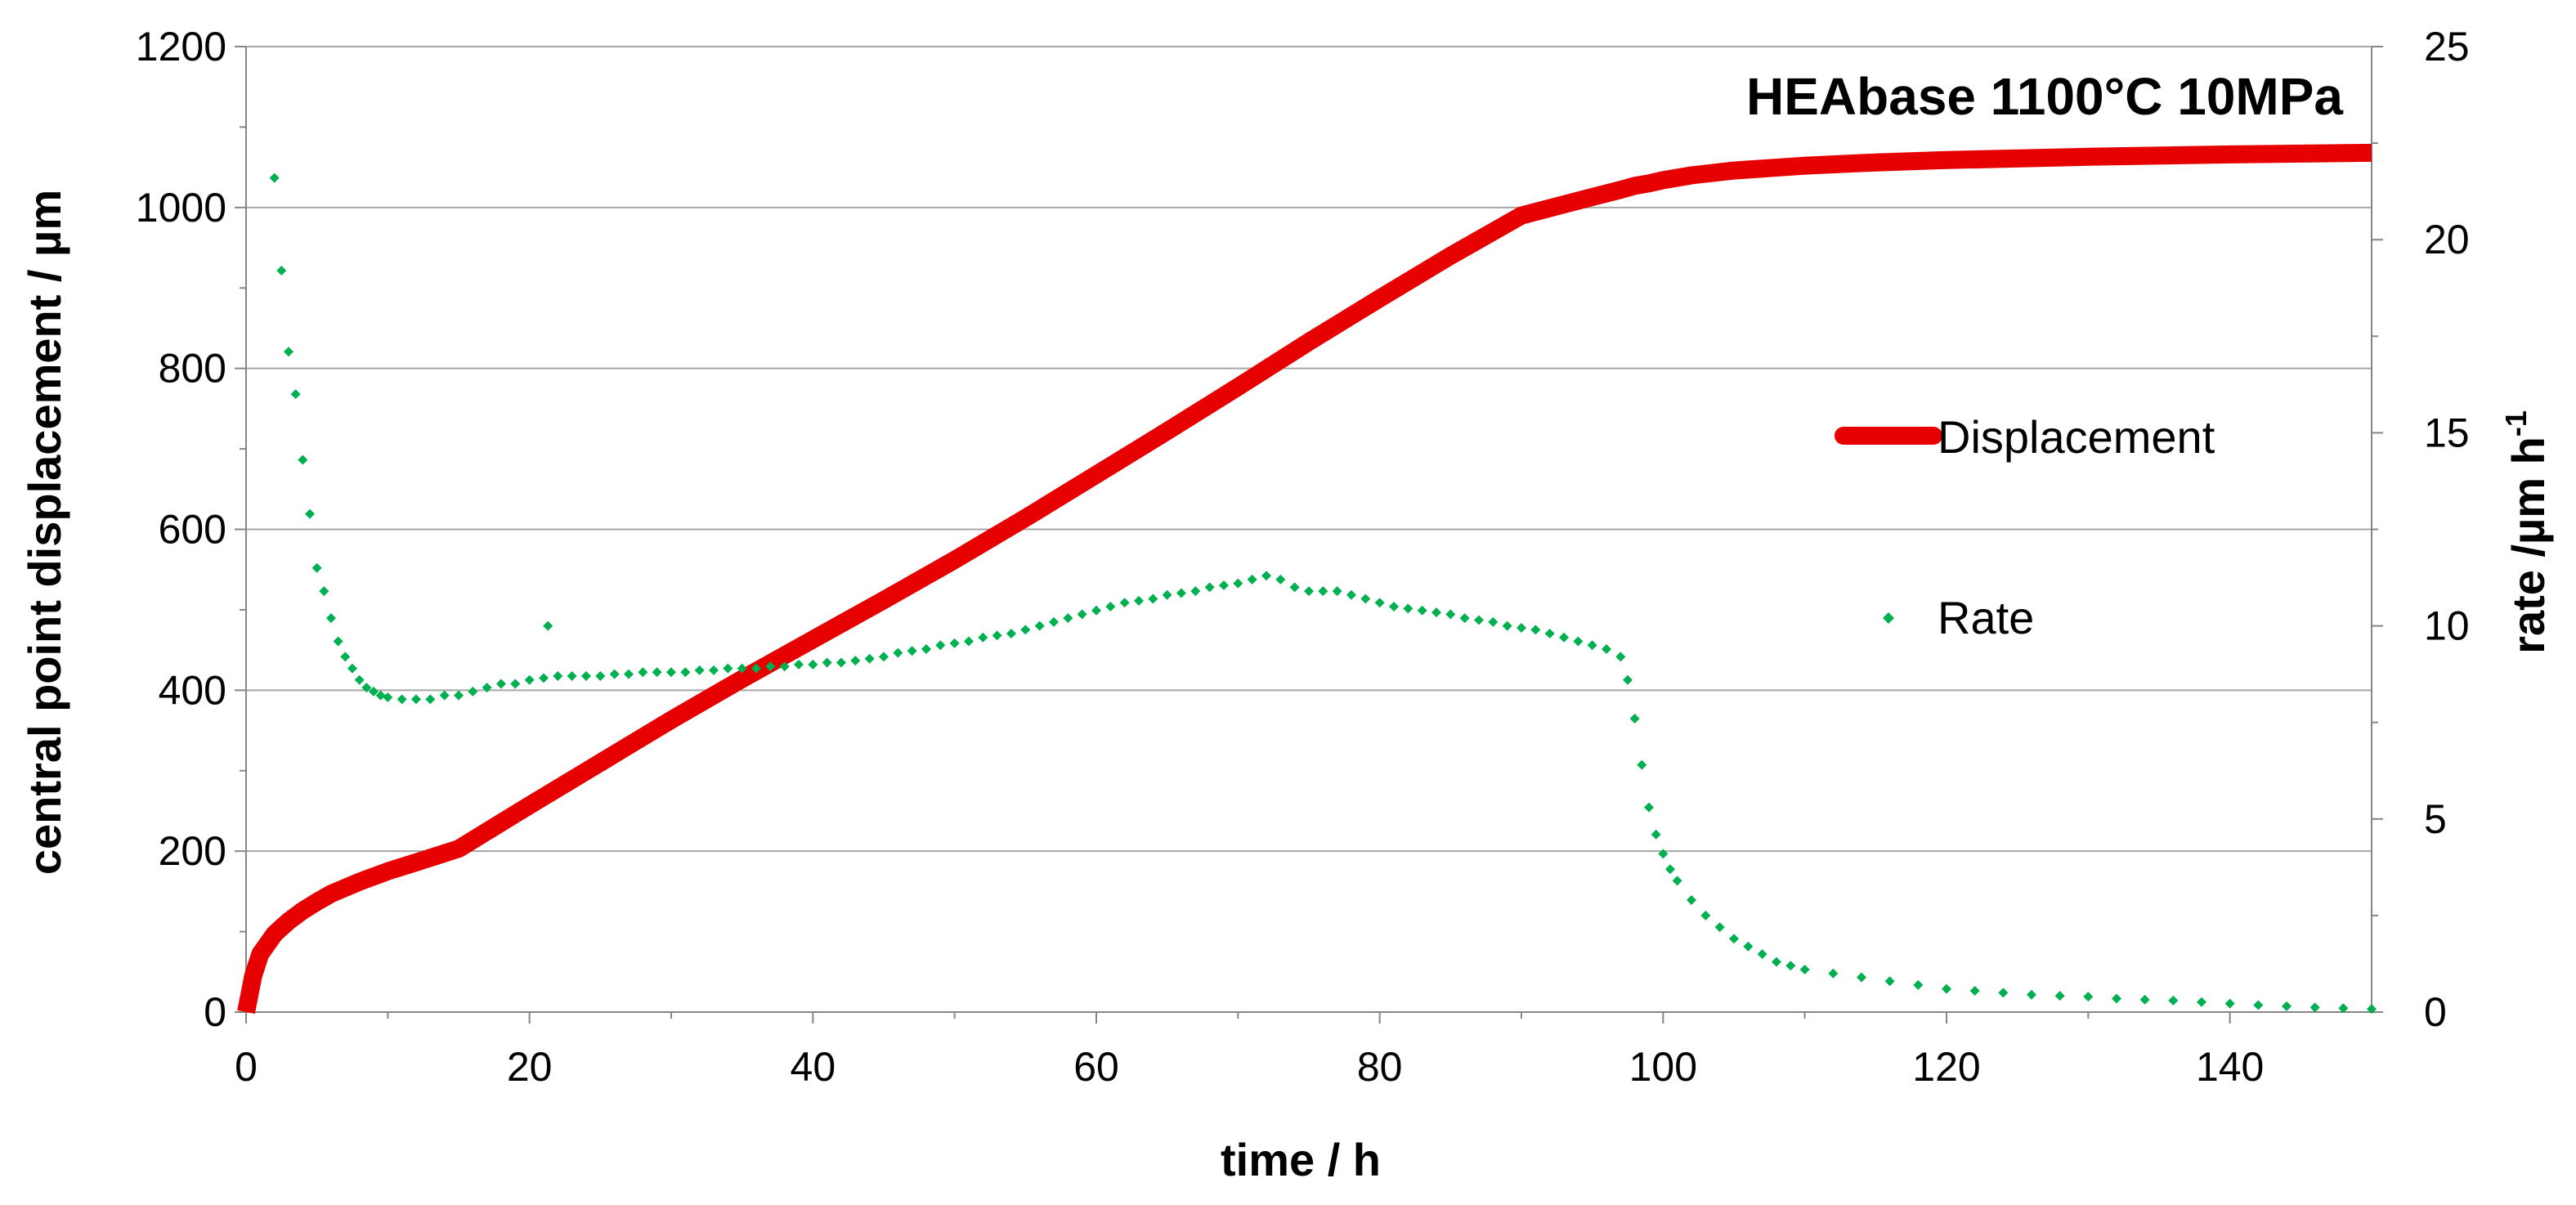 The height and width of the screenshot is (1205, 2576). Describe the element at coordinates (1986, 617) in the screenshot. I see `legend-label-rate: Rate` at that location.